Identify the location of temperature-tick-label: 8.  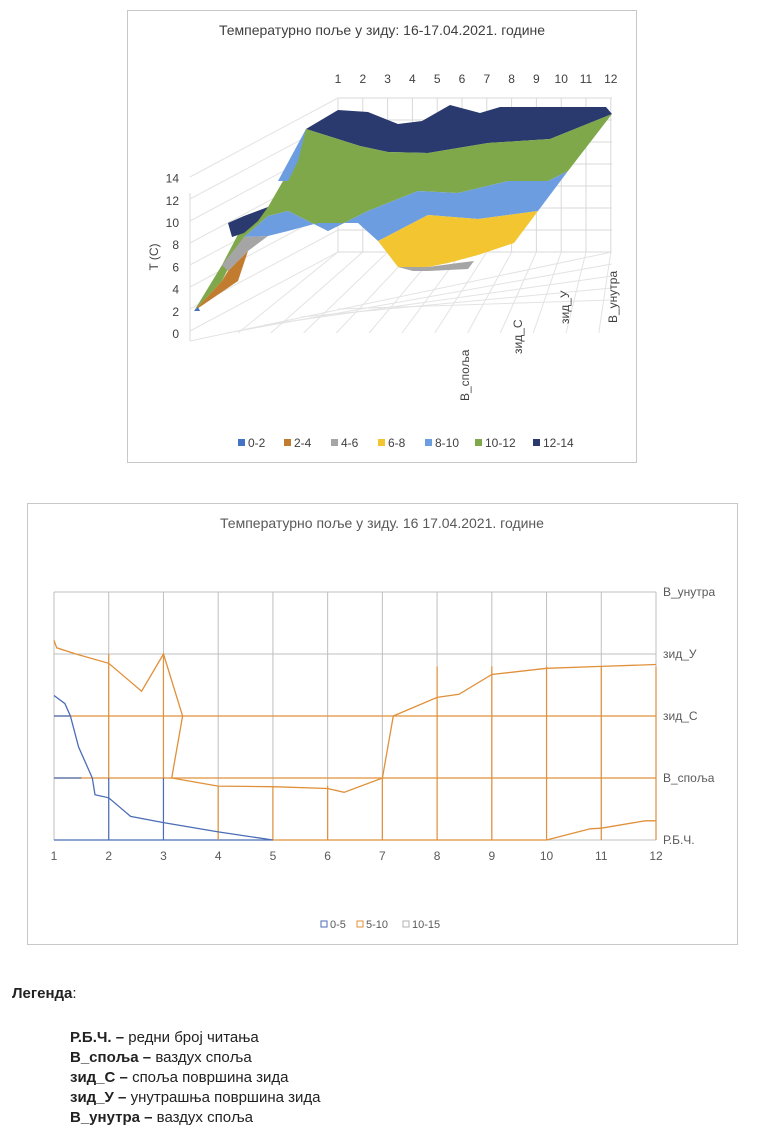
(175, 245).